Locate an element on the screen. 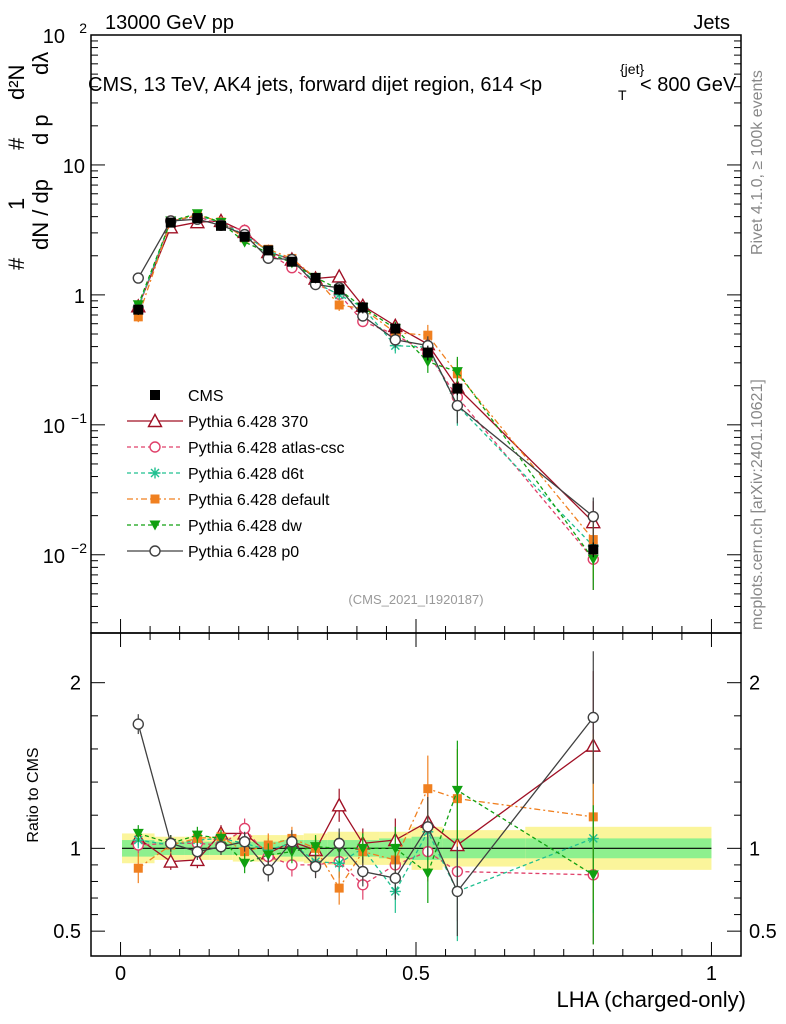 This screenshot has width=786, height=1024. watermark: (CMS_2021_I1920187) is located at coordinates (415, 599).